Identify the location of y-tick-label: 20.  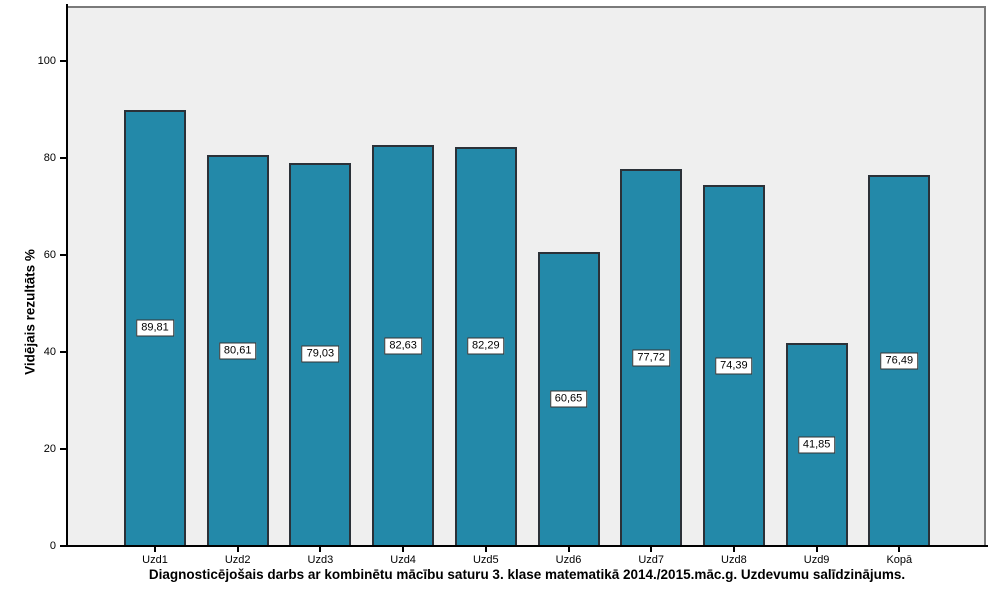
(49, 449).